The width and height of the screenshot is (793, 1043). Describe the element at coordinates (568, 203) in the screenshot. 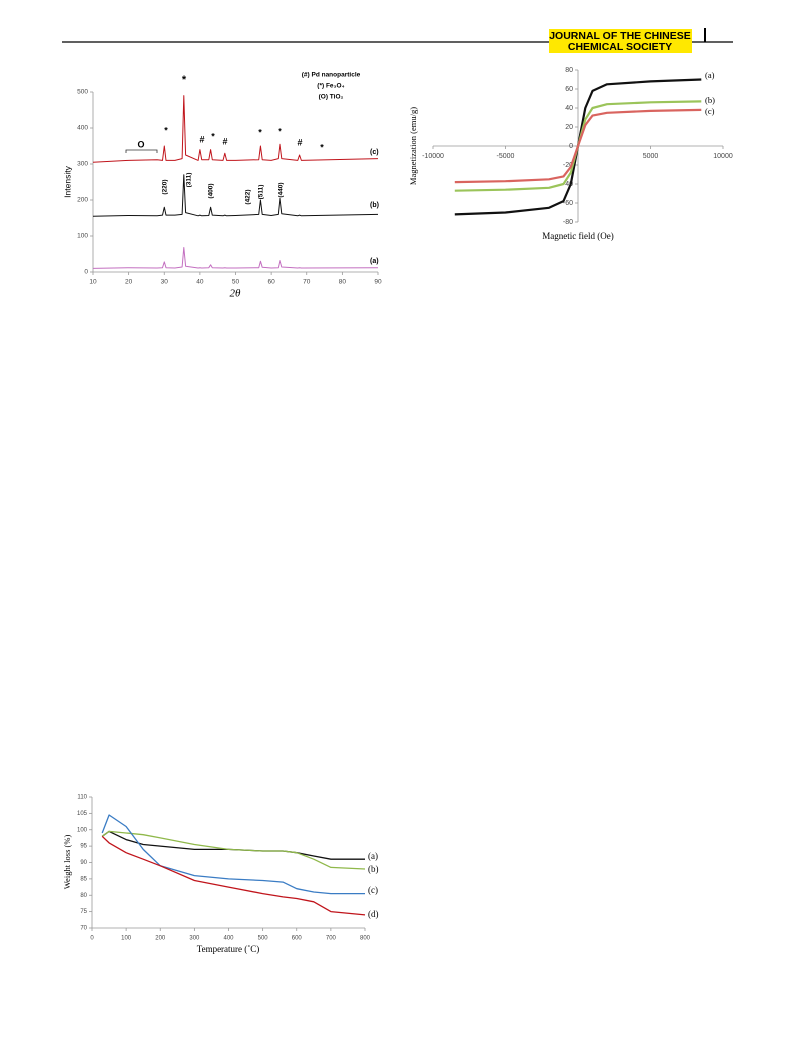

I see `y-tick-label: -60` at that location.